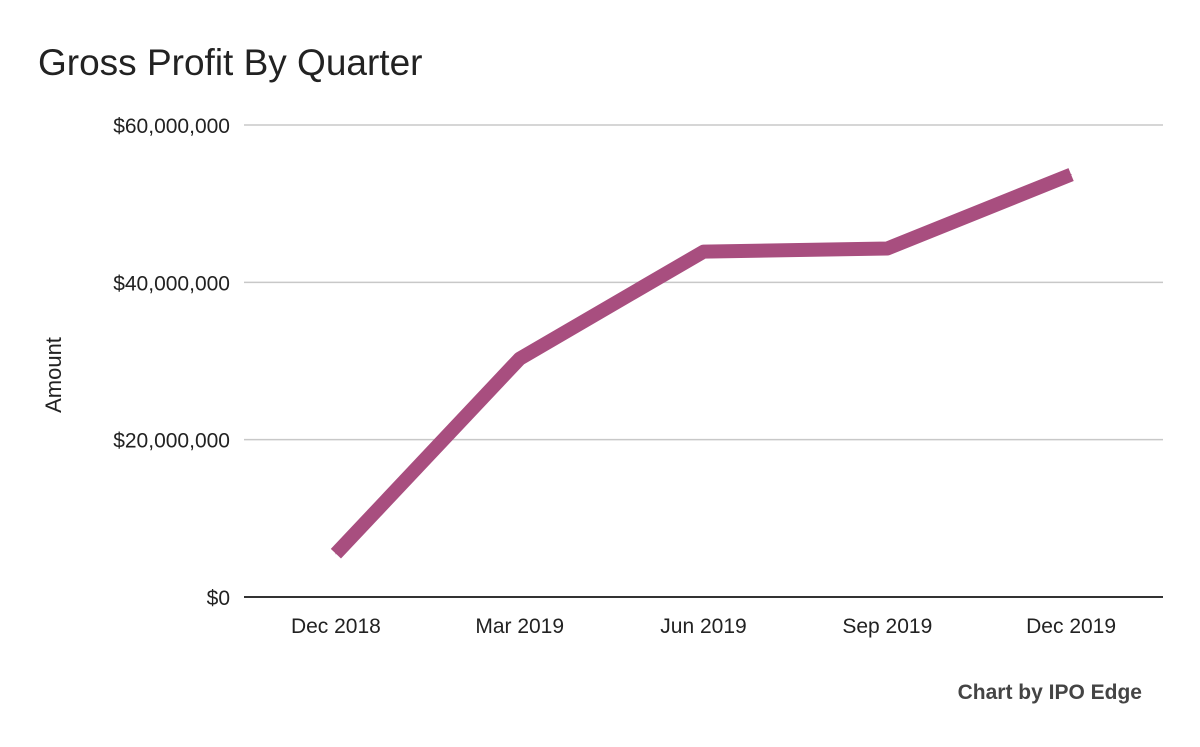 Image resolution: width=1200 pixels, height=747 pixels. What do you see at coordinates (519, 626) in the screenshot?
I see `x-tick-label: Mar 2019` at bounding box center [519, 626].